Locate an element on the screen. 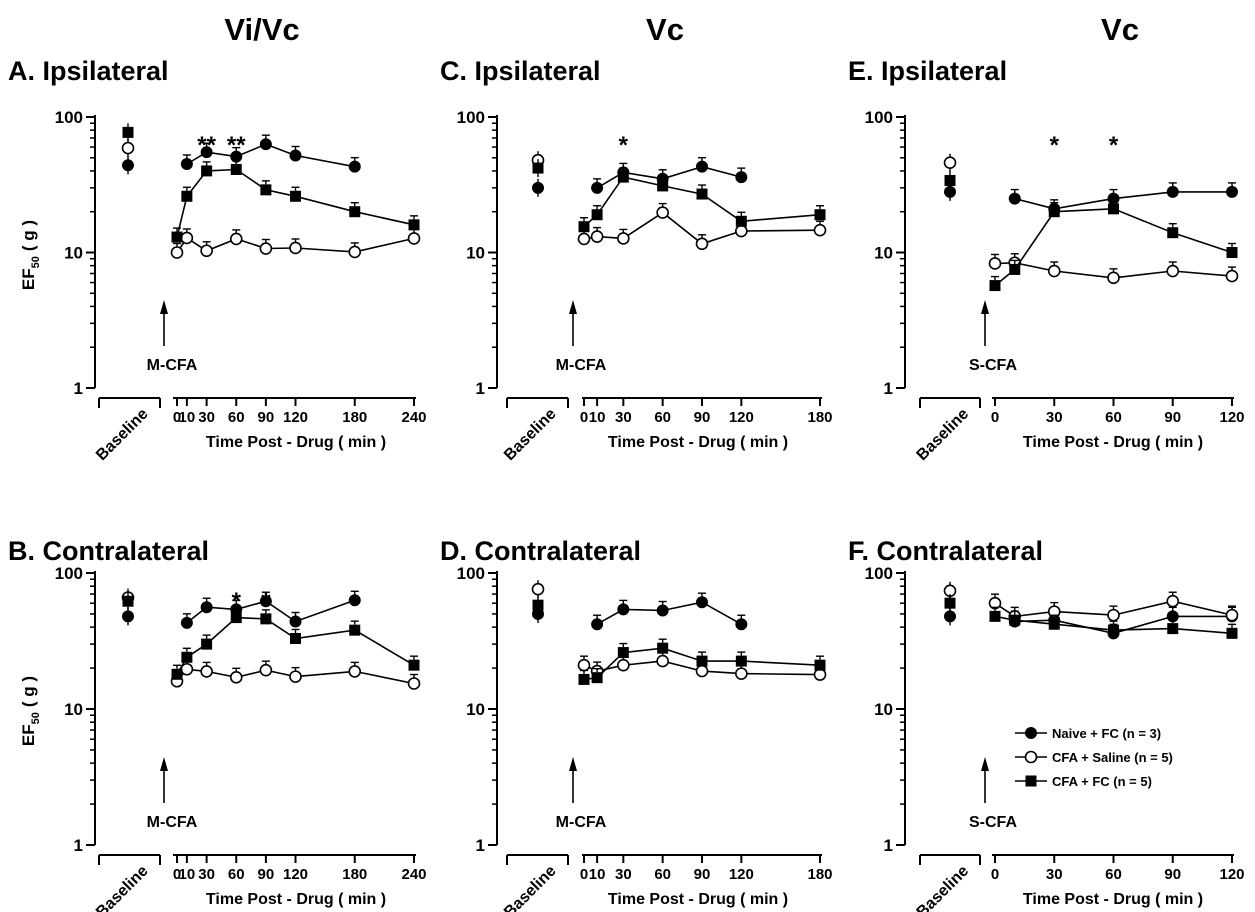 The width and height of the screenshot is (1255, 912). y-axis-label: EF50 ( g ) is located at coordinates (30, 255).